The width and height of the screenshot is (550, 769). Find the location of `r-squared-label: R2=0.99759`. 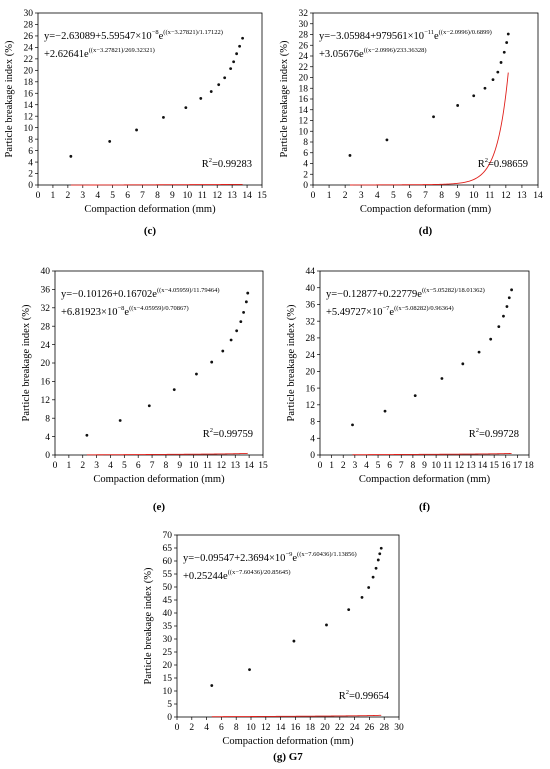

r-squared-label: R2=0.99759 is located at coordinates (228, 433).